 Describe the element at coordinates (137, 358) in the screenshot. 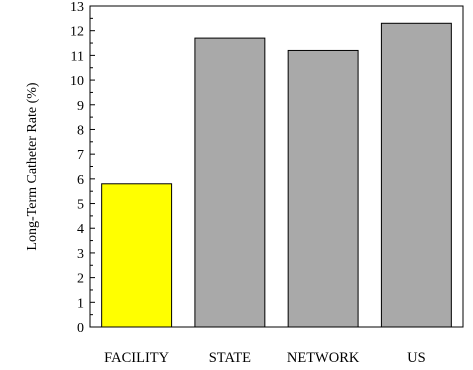

I see `x-category-label: FACILITY` at that location.